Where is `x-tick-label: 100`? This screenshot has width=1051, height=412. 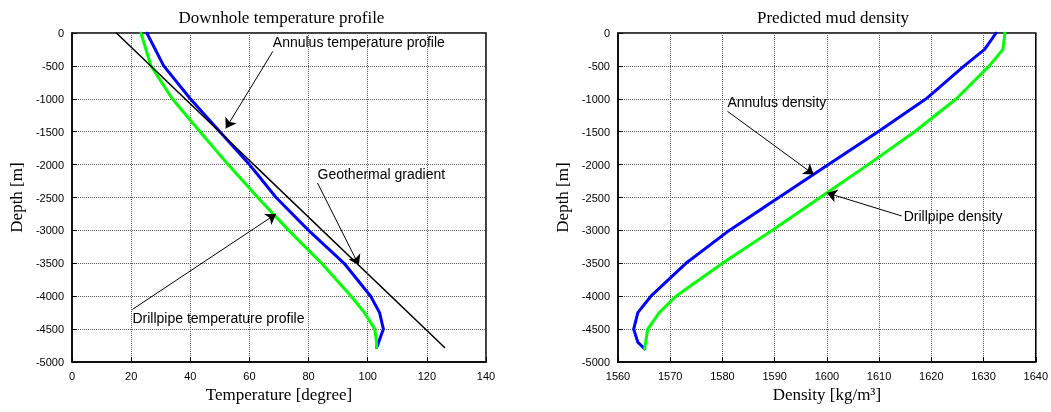
x-tick-label: 100 is located at coordinates (367, 375).